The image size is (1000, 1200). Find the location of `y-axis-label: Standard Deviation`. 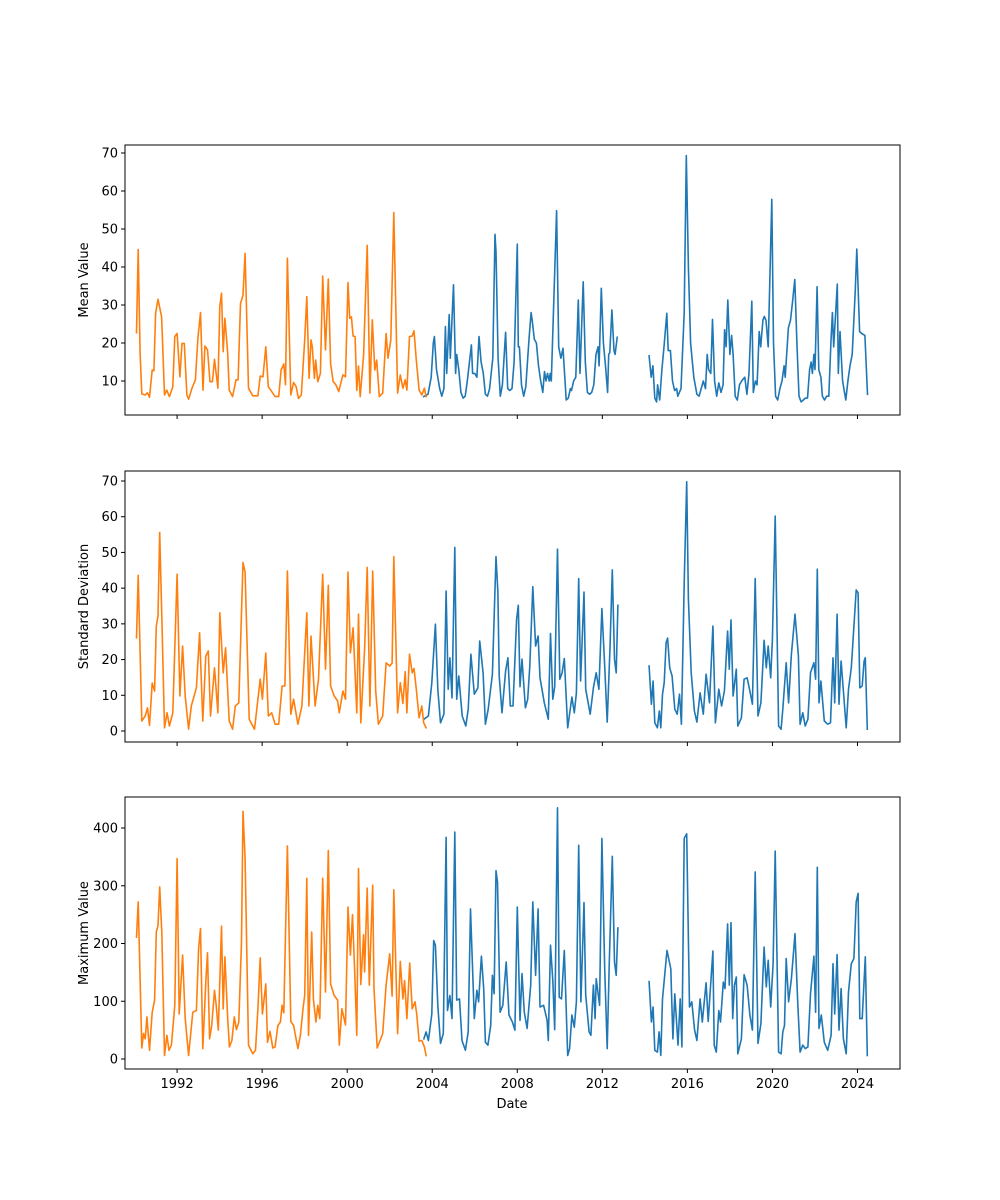

y-axis-label: Standard Deviation is located at coordinates (84, 606).